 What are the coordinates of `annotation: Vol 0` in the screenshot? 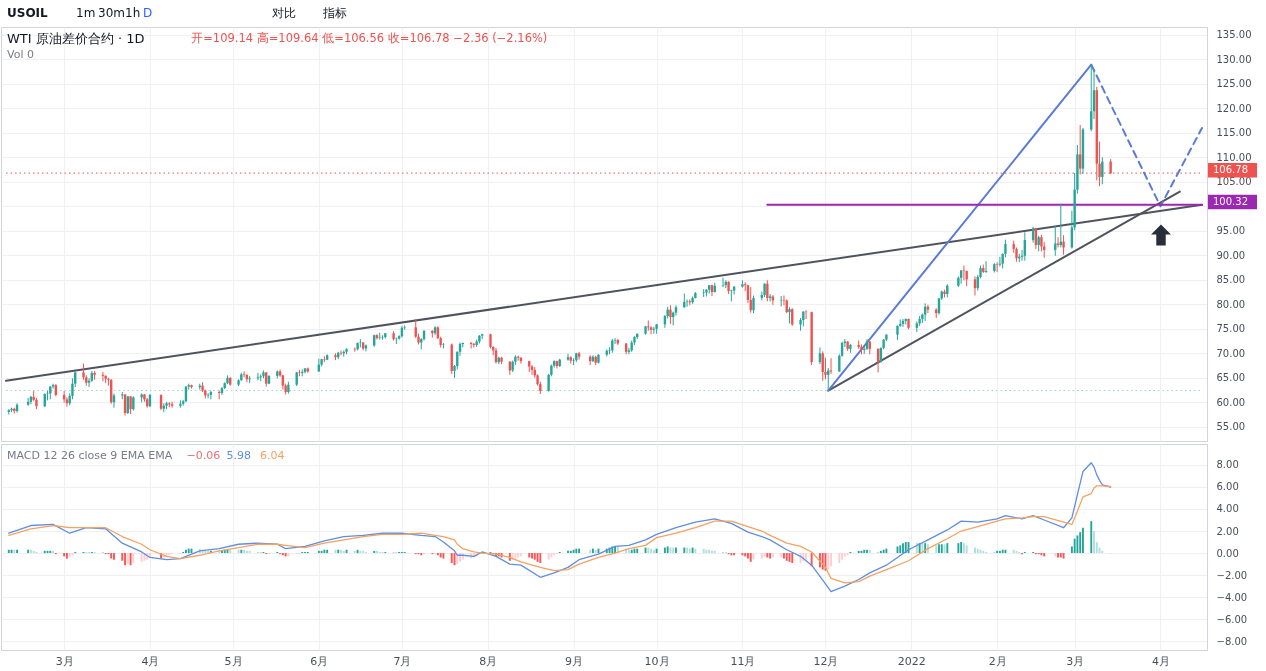 It's located at (20, 54).